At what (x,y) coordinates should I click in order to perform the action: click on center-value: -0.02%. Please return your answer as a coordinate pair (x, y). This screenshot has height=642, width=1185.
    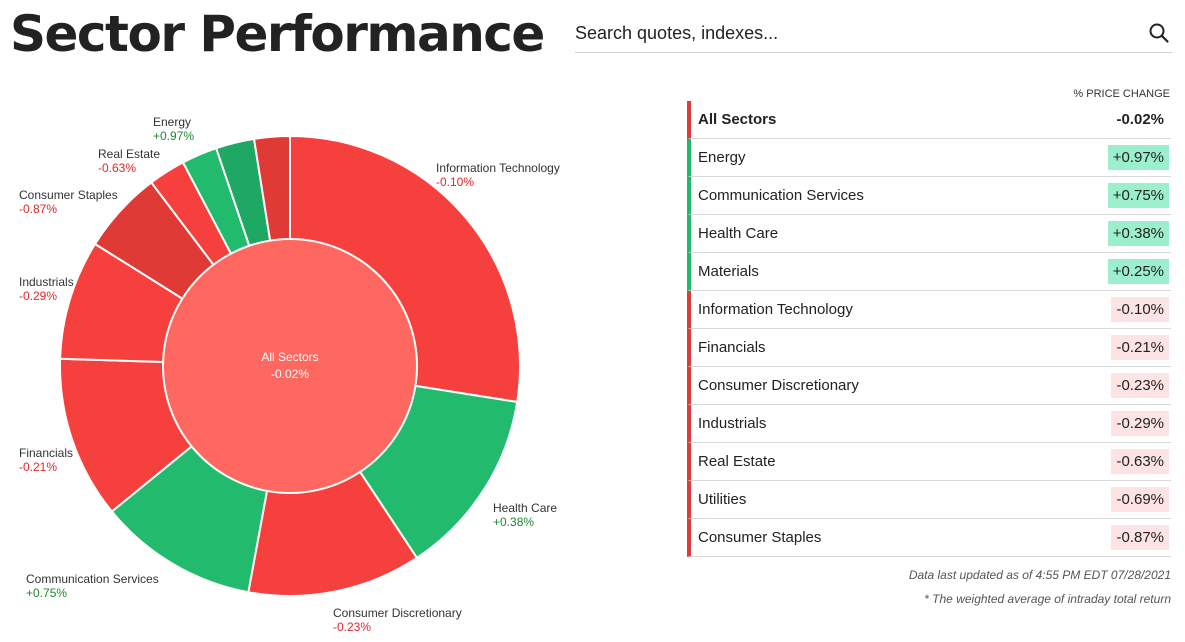
    Looking at the image, I should click on (290, 374).